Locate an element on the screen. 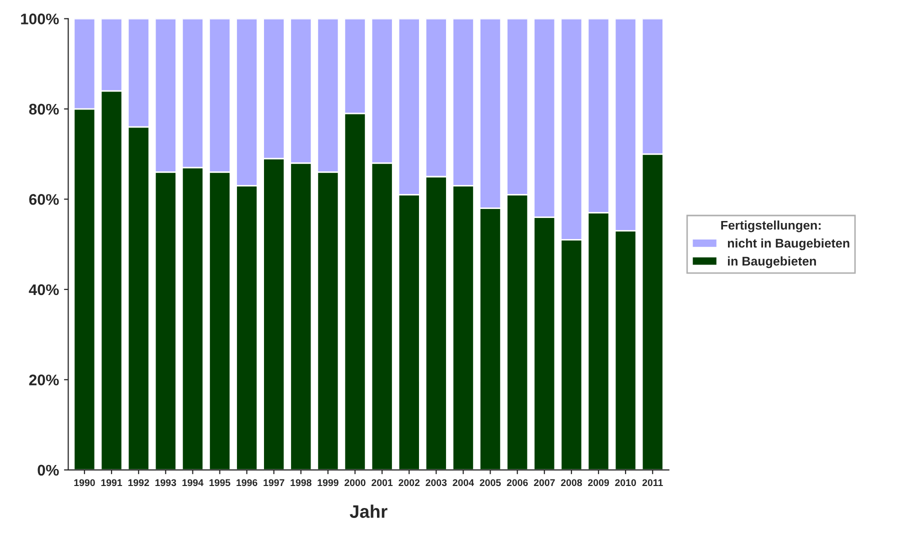  x-tick-label: 1995 is located at coordinates (220, 482).